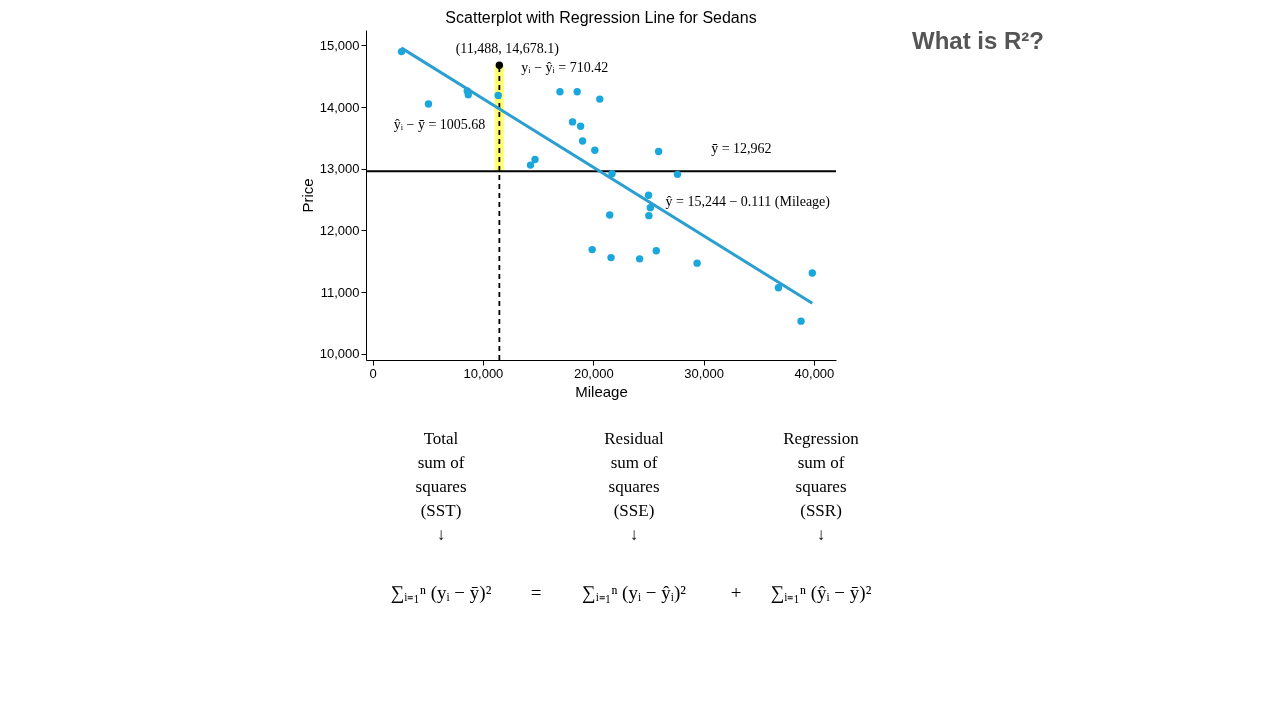 Image resolution: width=1280 pixels, height=720 pixels. I want to click on x-tick-label: 0, so click(373, 373).